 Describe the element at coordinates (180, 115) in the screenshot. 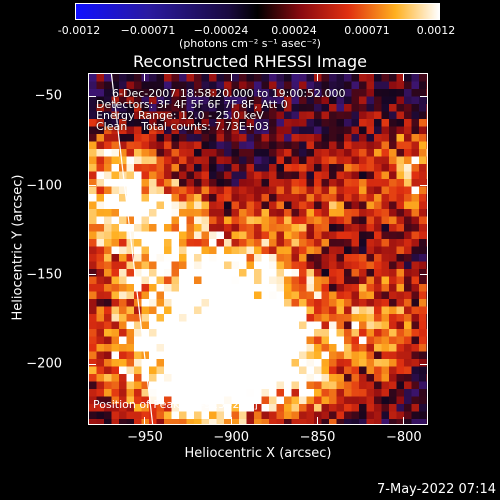

I see `annotation-line: Energy Range: 12.0 - 25.0 keV` at that location.